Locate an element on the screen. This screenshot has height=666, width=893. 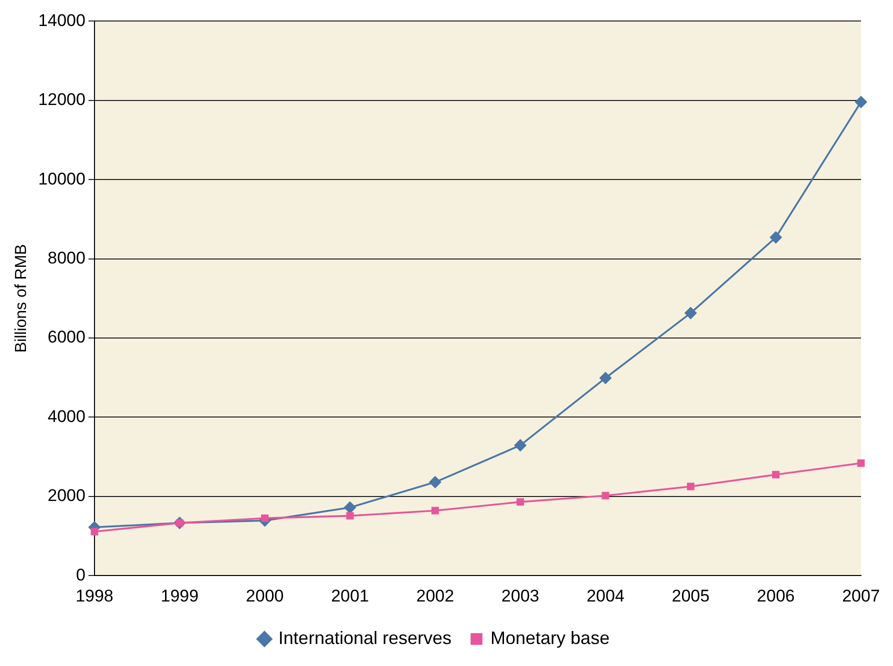
legend-label: International reserves is located at coordinates (365, 638).